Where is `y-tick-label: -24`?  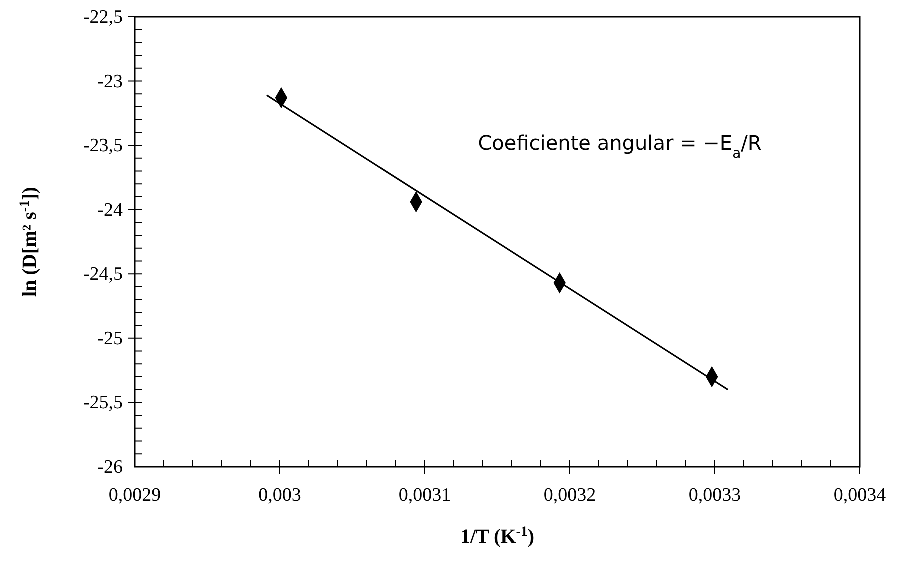 y-tick-label: -24 is located at coordinates (111, 210).